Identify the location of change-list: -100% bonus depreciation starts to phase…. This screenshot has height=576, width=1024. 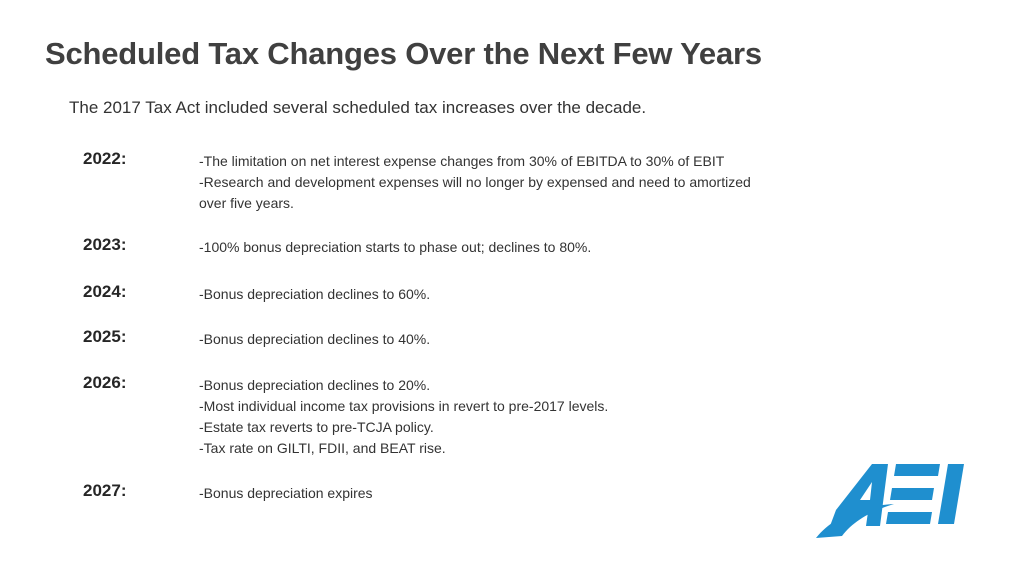
(499, 247).